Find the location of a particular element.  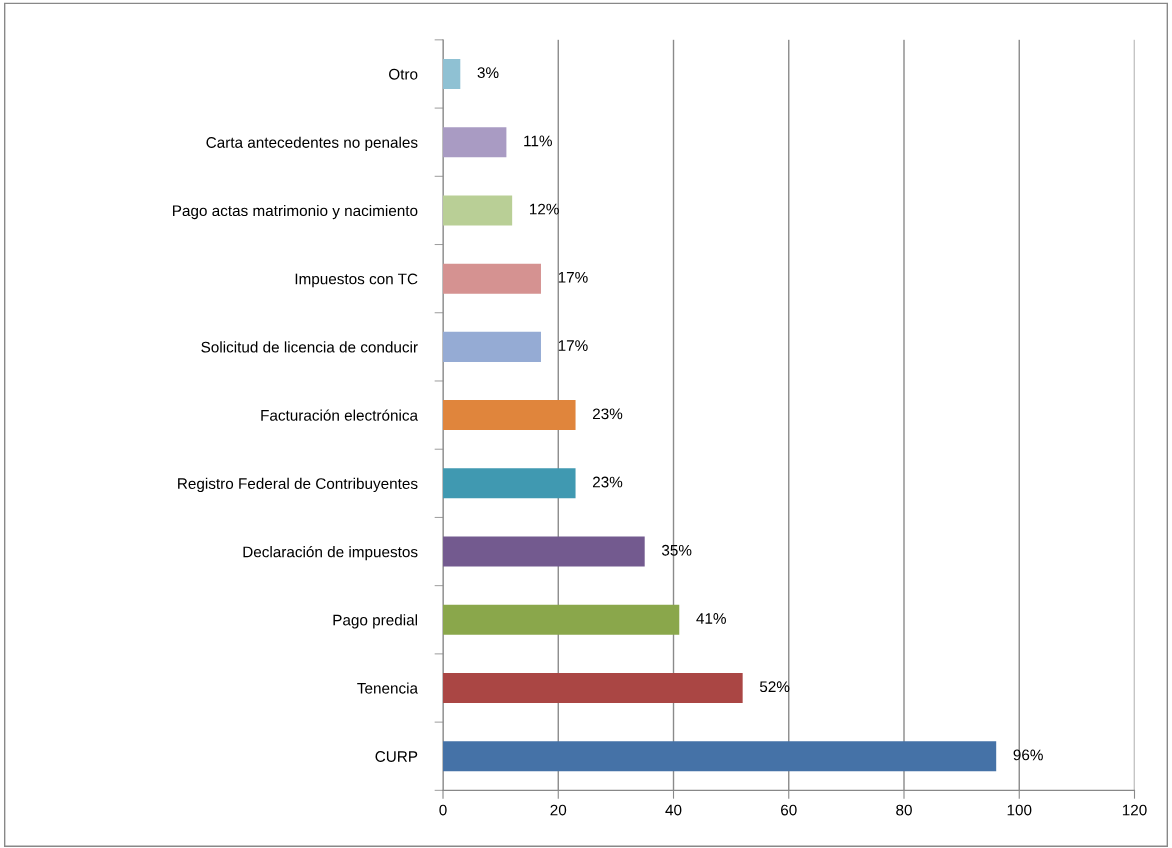

data-label: 12% is located at coordinates (544, 209).